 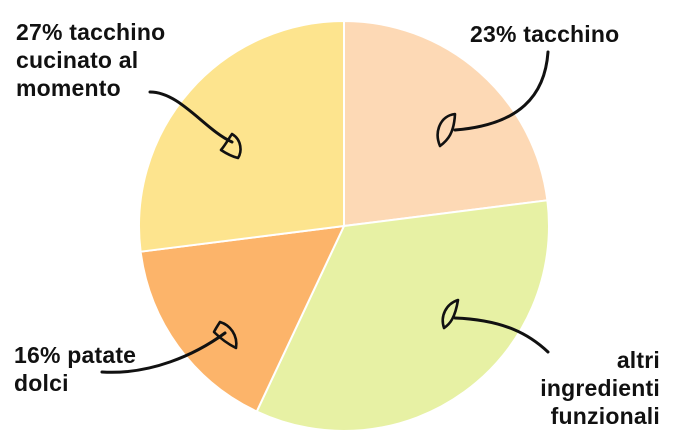 I want to click on slice-label-patate-dolci: 16% patate dolci, so click(x=75, y=369).